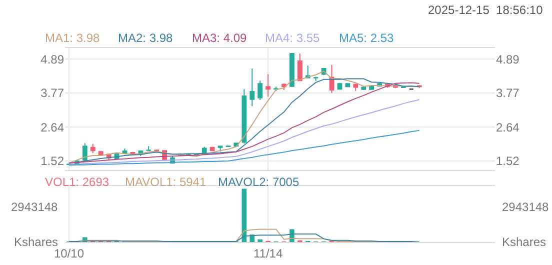 The height and width of the screenshot is (265, 552). Describe the element at coordinates (72, 38) in the screenshot. I see `text: MA1: 3.98` at that location.